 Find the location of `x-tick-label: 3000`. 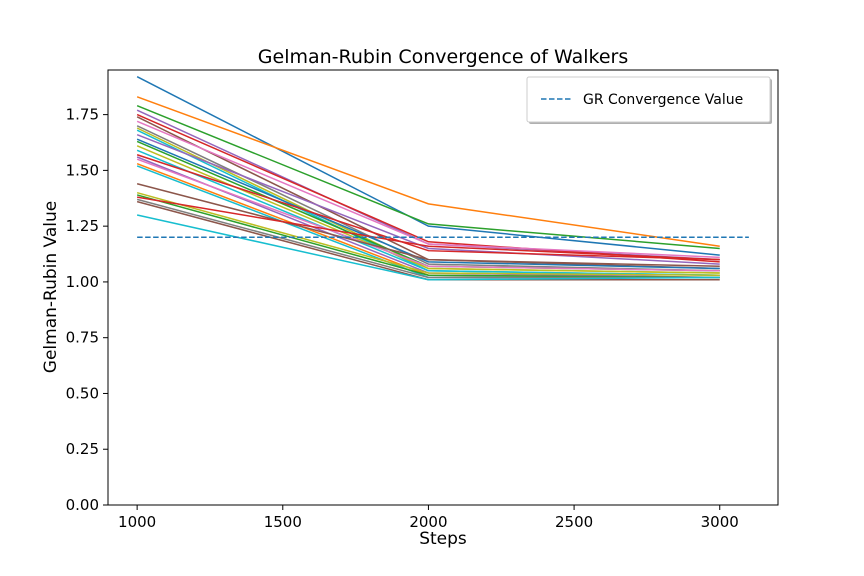

x-tick-label: 3000 is located at coordinates (720, 522).